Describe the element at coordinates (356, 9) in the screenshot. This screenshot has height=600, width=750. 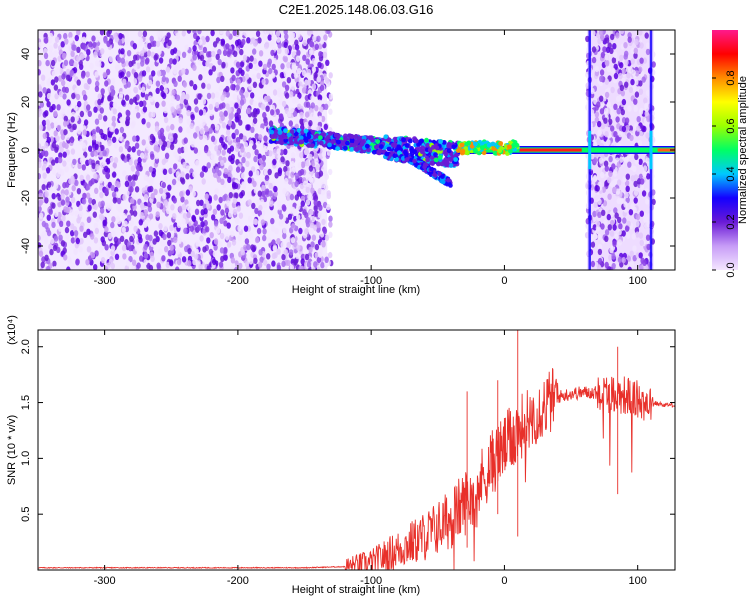
I see `chart-title: C2E1.2025.148.06.03.G16` at that location.